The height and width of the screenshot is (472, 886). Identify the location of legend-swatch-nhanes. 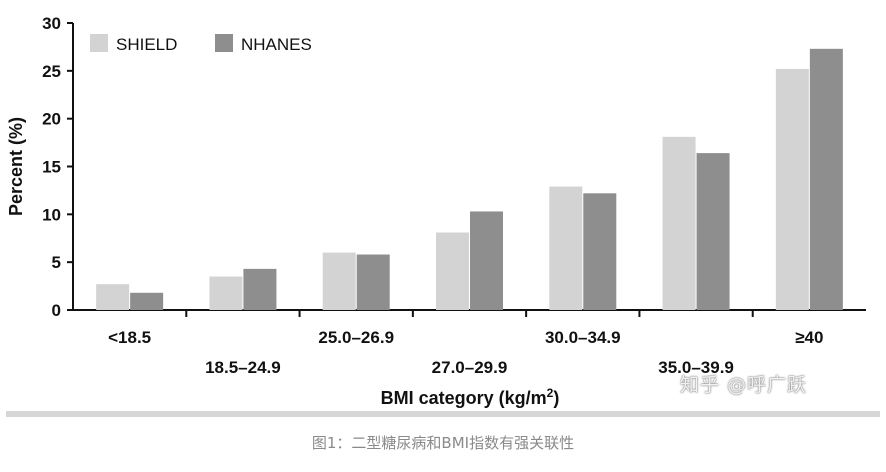
(224, 43).